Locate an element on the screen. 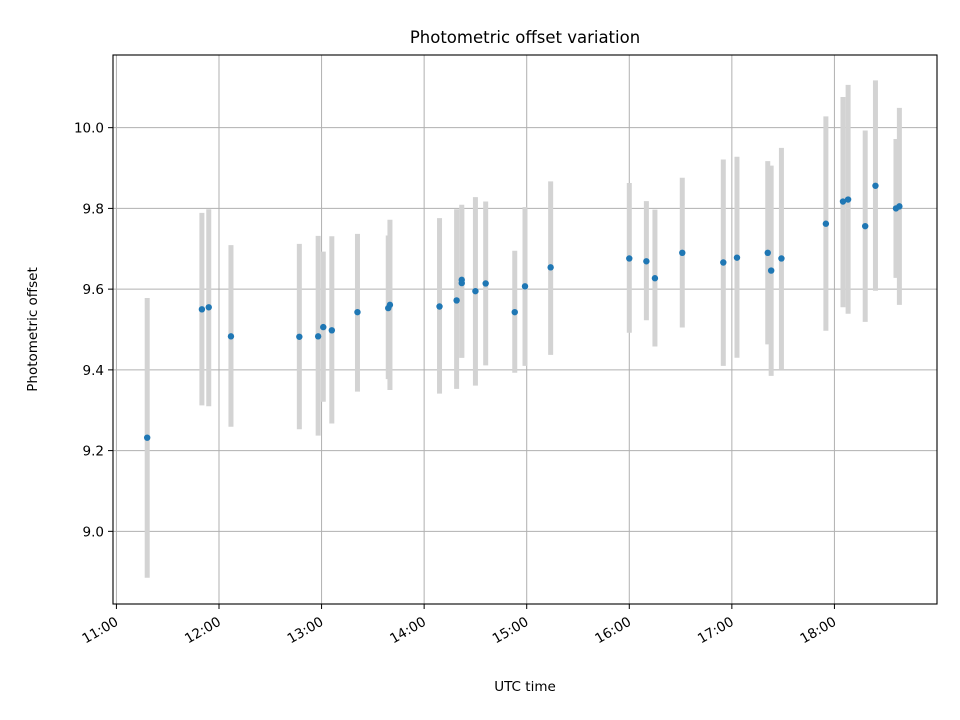  y-axis-label: Photometric offset is located at coordinates (33, 329).